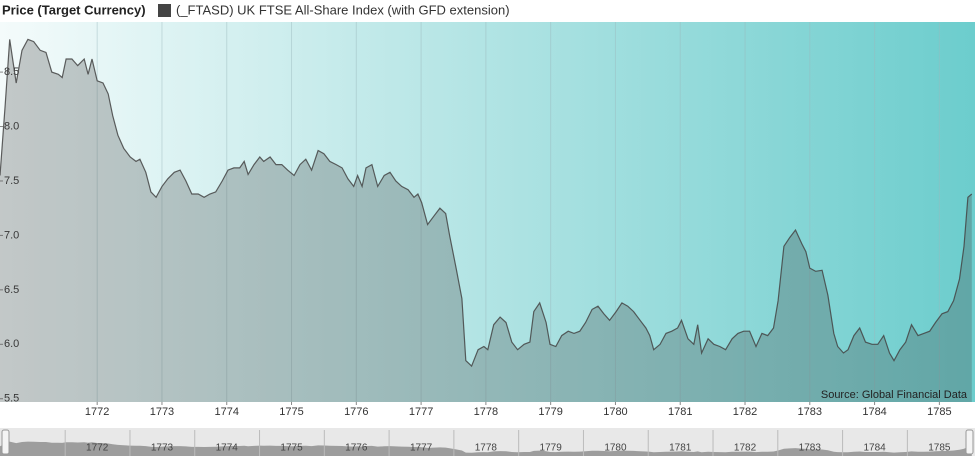  What do you see at coordinates (291, 448) in the screenshot?
I see `navigator-tick-label: 1775` at bounding box center [291, 448].